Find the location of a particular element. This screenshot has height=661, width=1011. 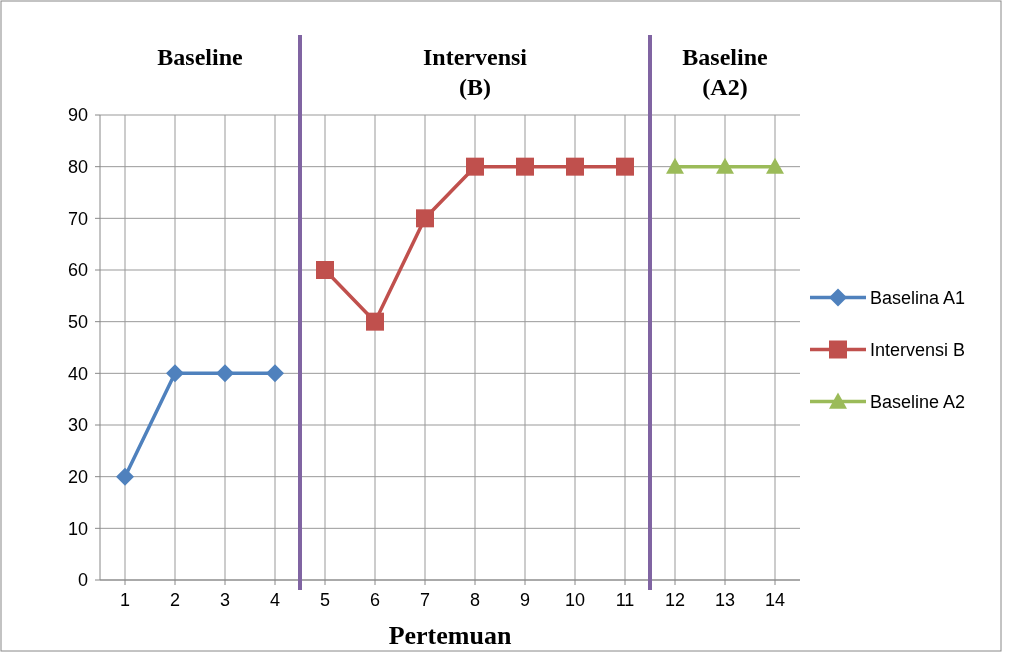

text: Intervensi (B) is located at coordinates (475, 72).